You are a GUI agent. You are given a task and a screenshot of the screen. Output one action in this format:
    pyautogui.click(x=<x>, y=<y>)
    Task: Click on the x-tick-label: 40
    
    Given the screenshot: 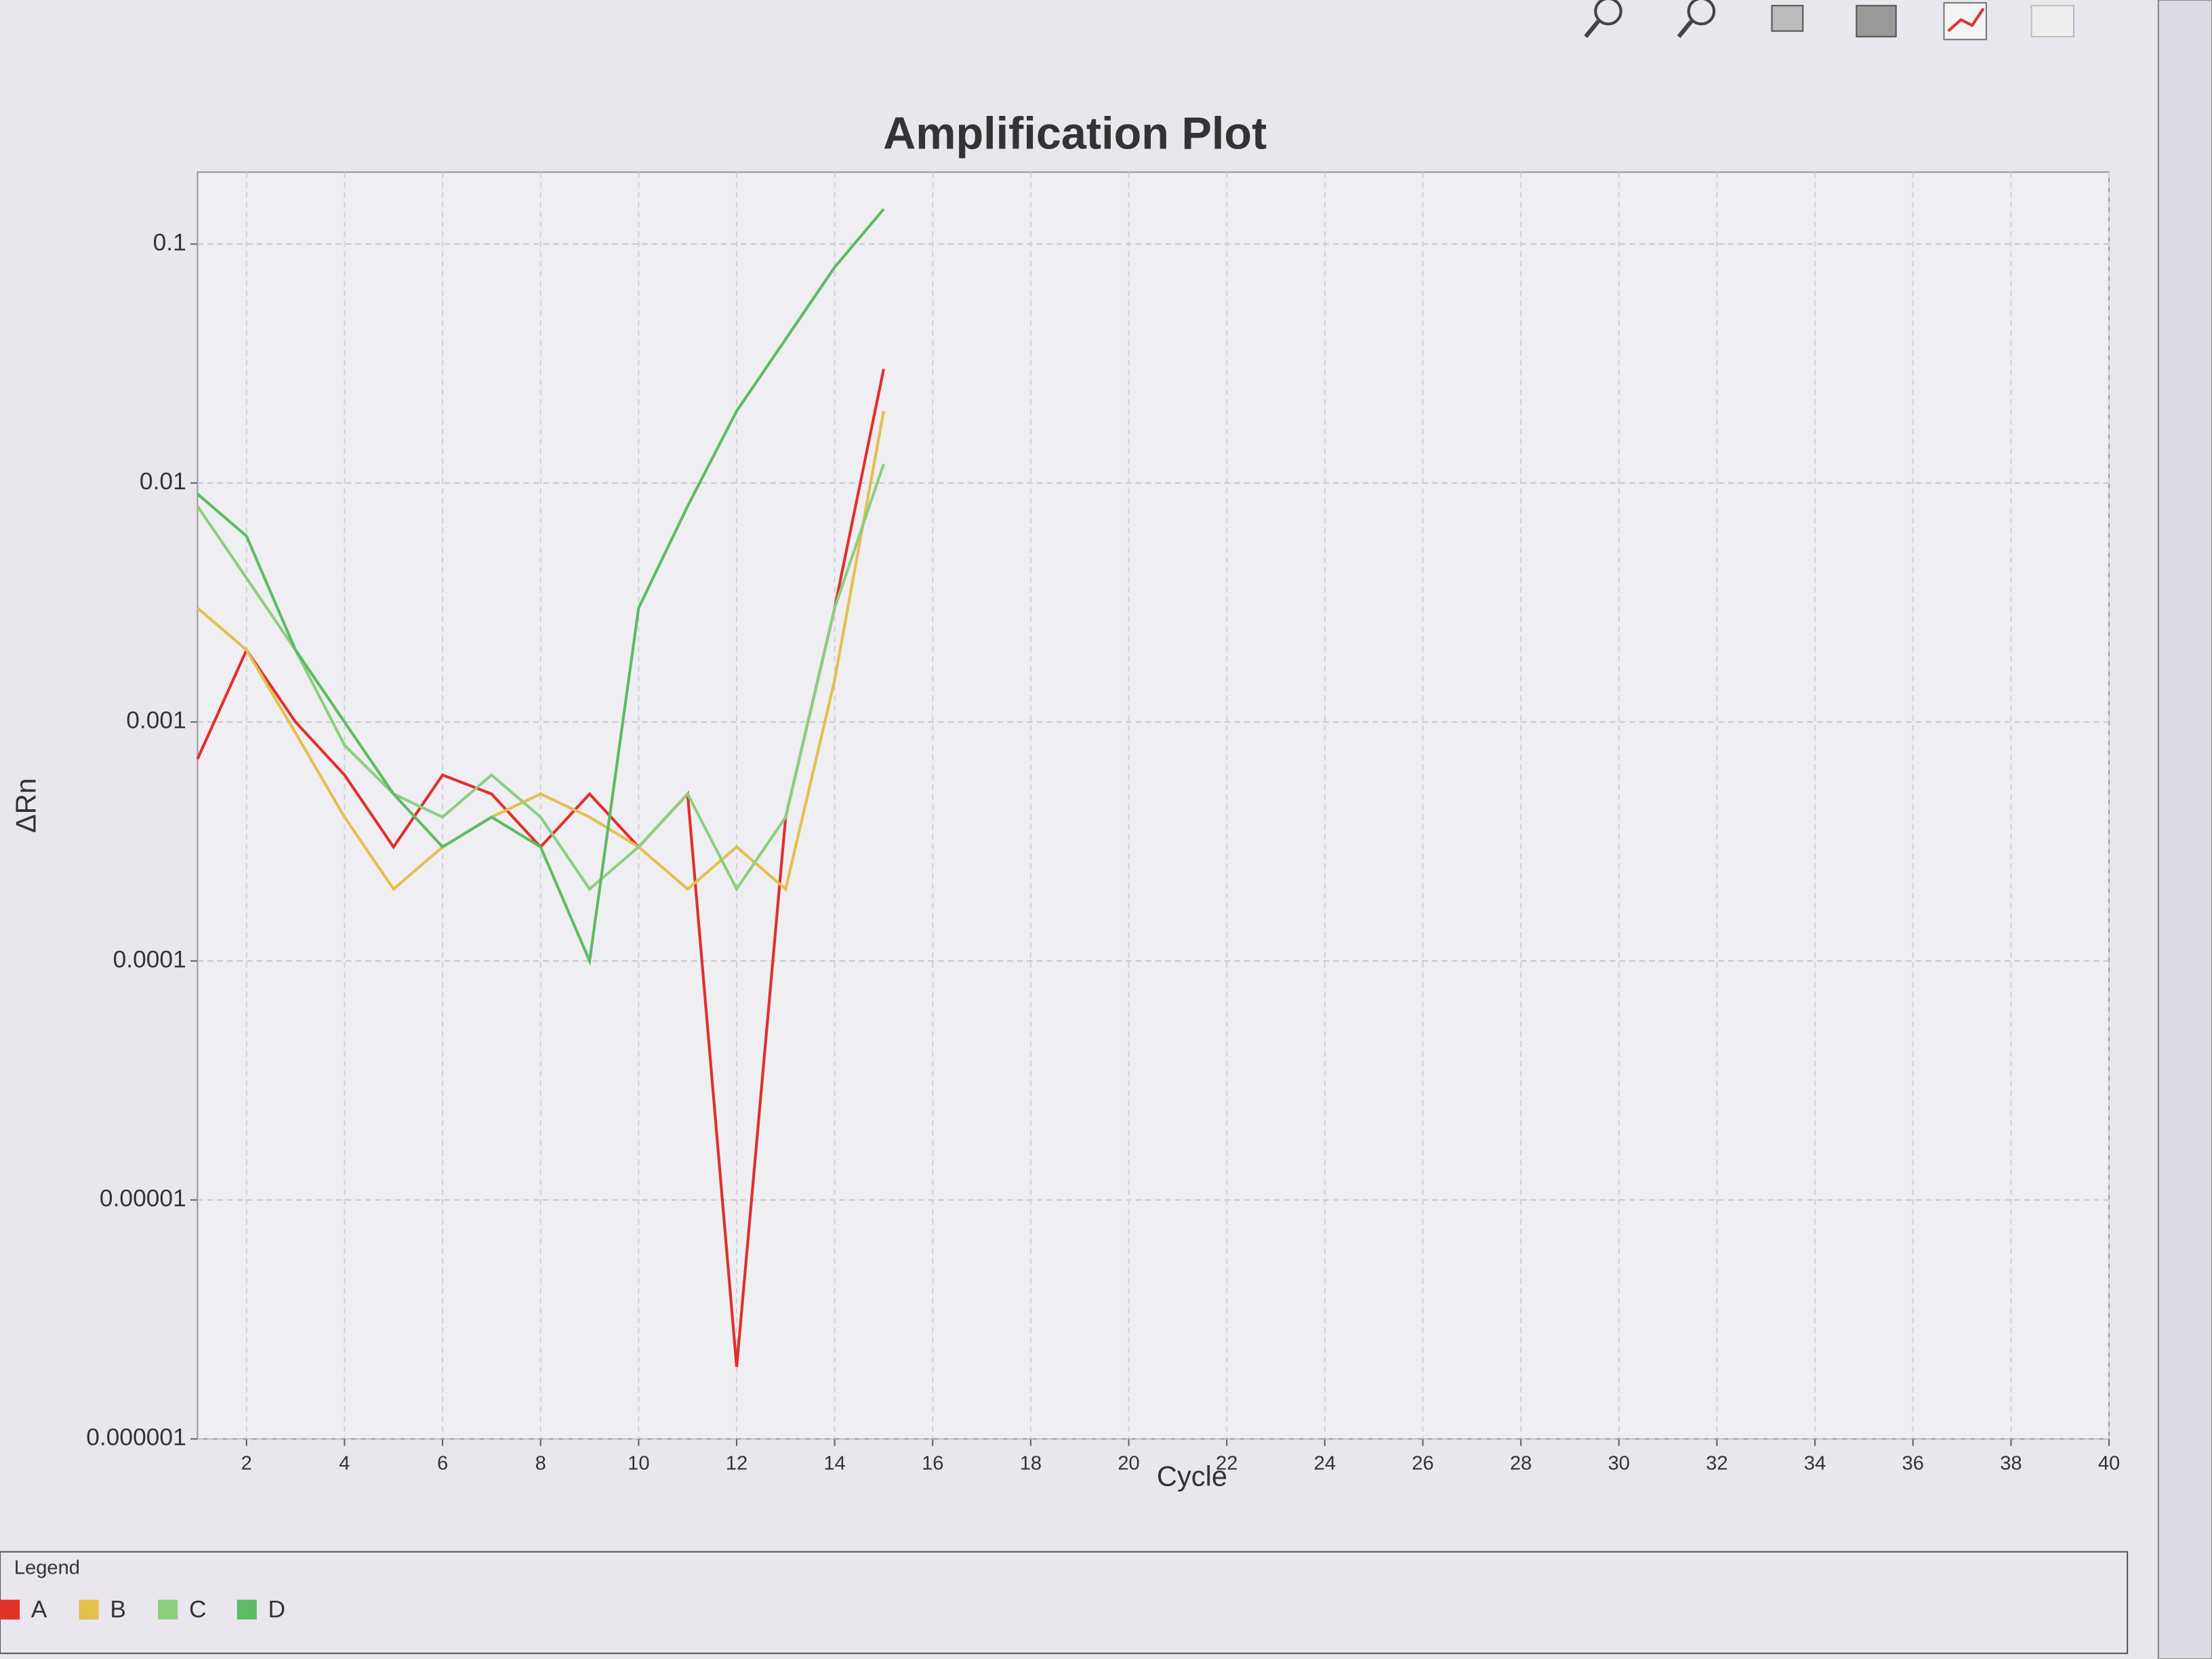 What is the action you would take?
    pyautogui.click(x=2109, y=1463)
    